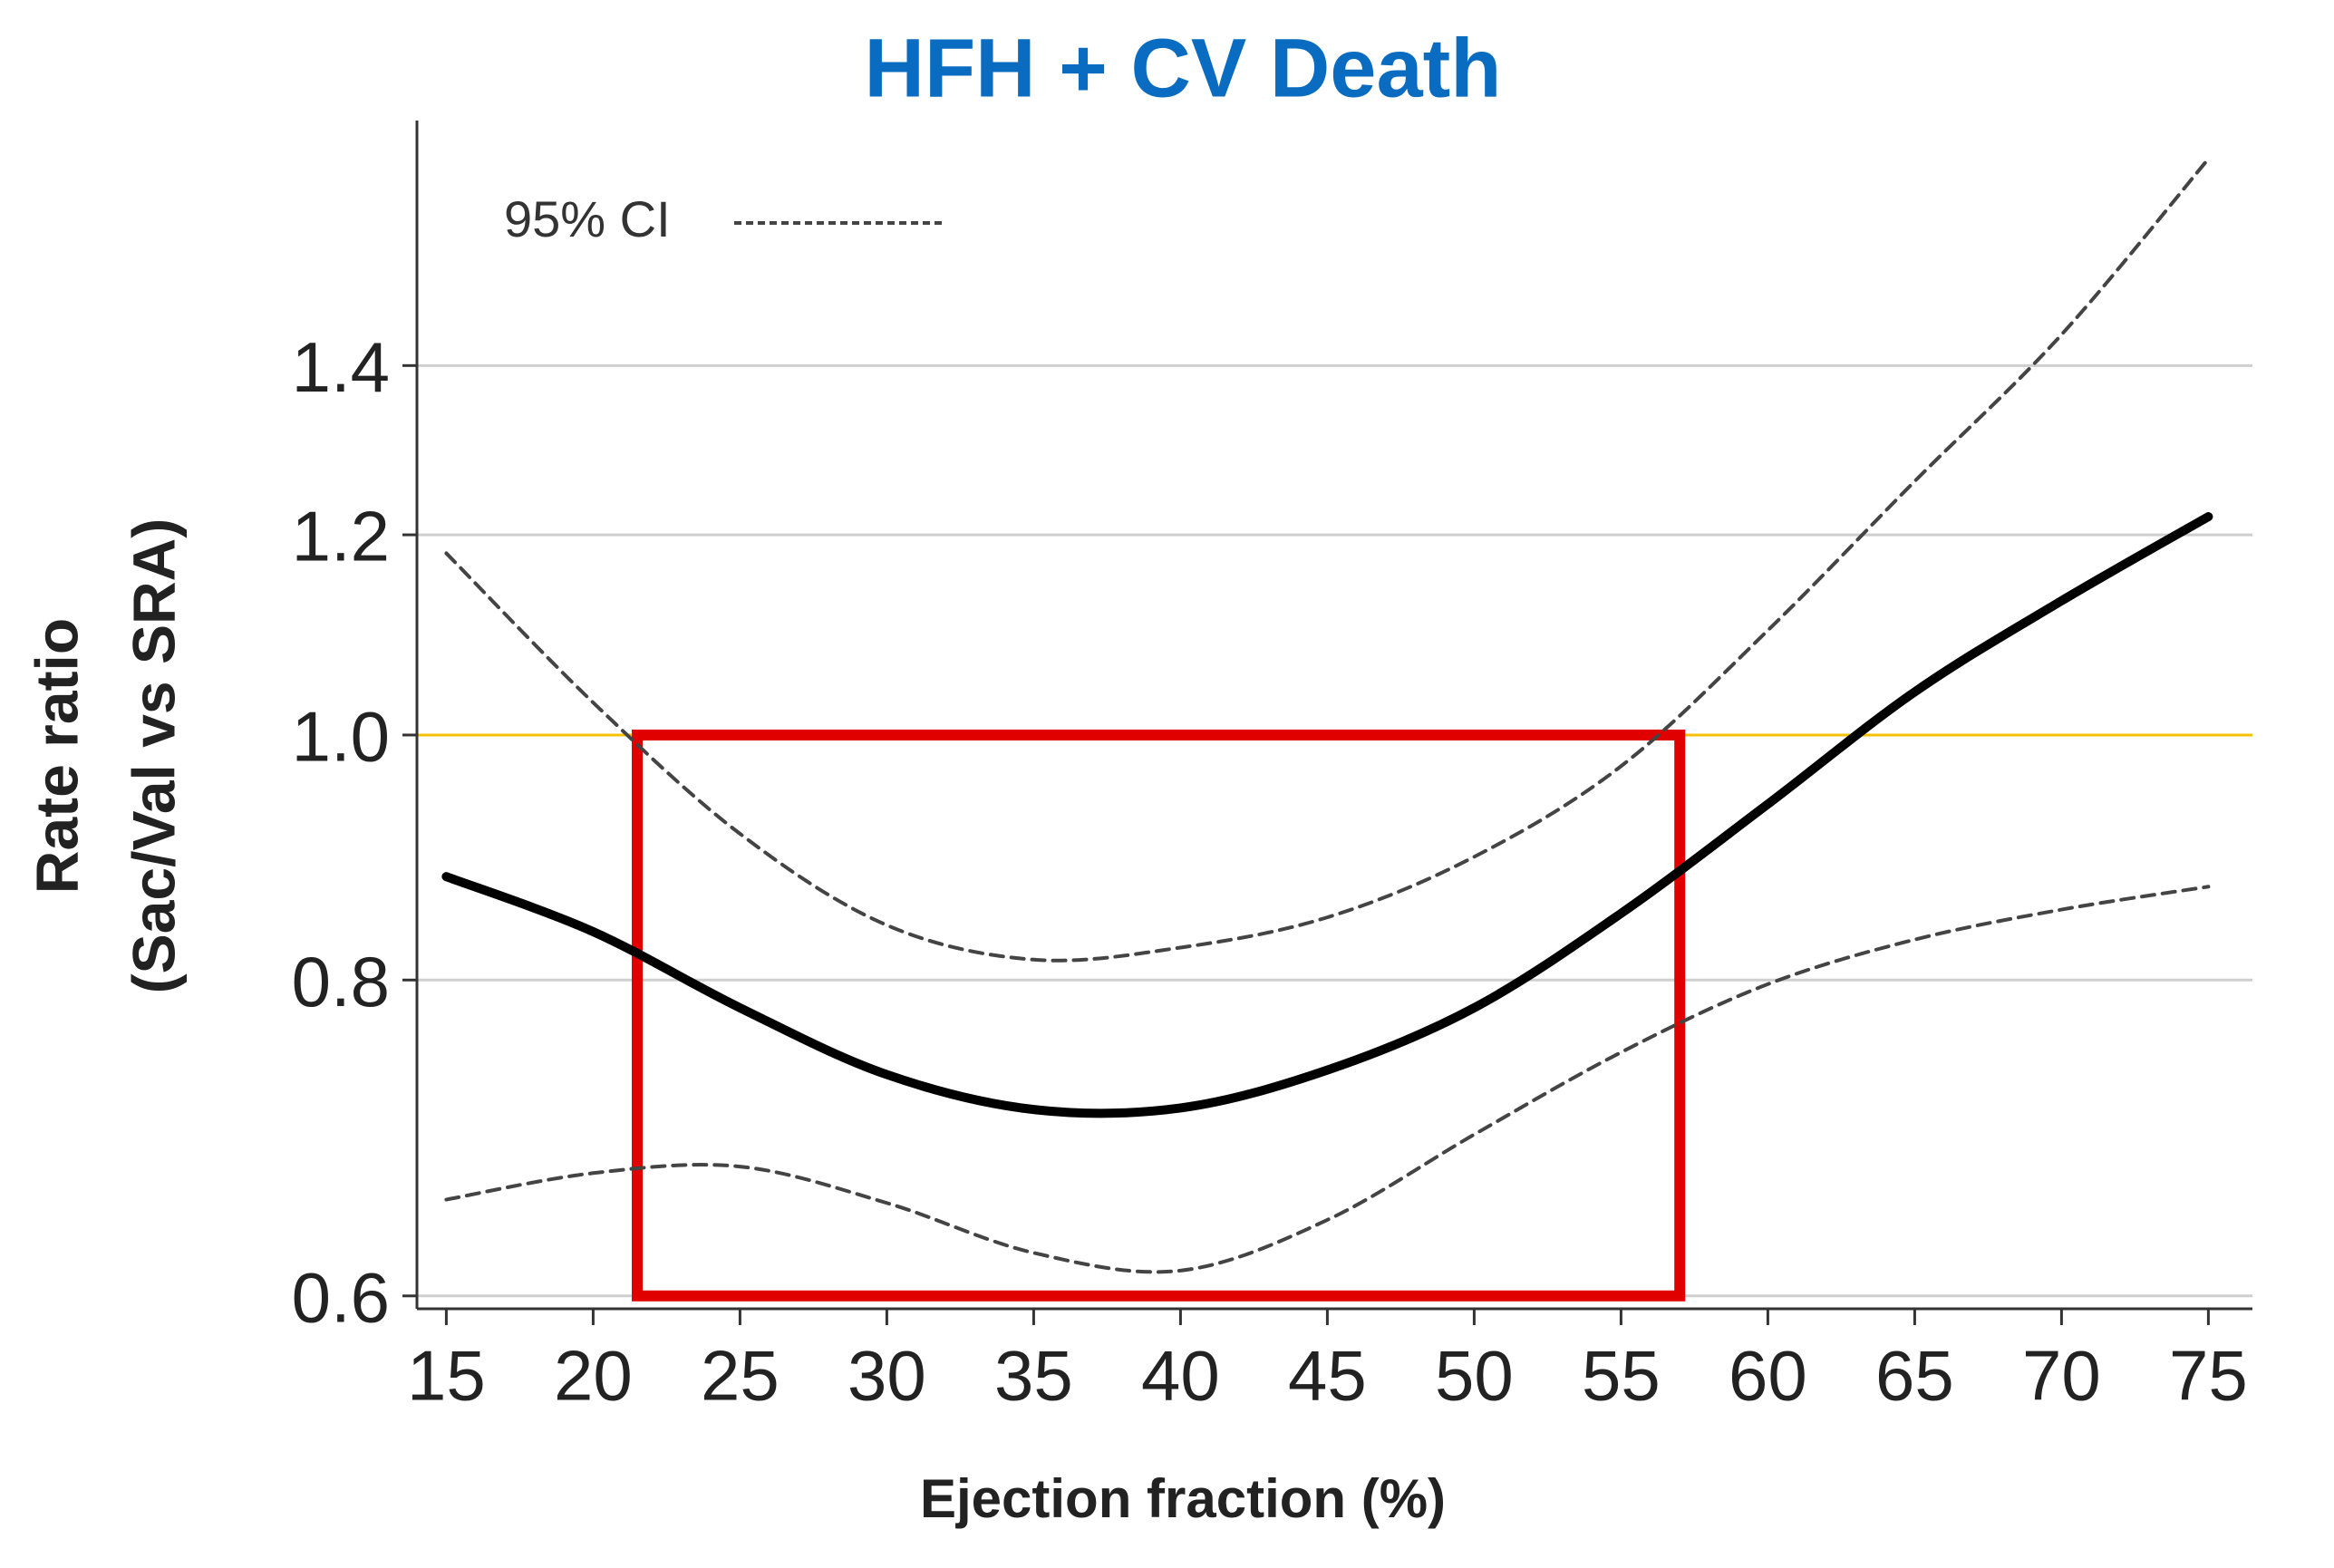 The height and width of the screenshot is (1568, 2334). Describe the element at coordinates (1183, 1498) in the screenshot. I see `x-axis-label: Ejection fraction (%)` at that location.